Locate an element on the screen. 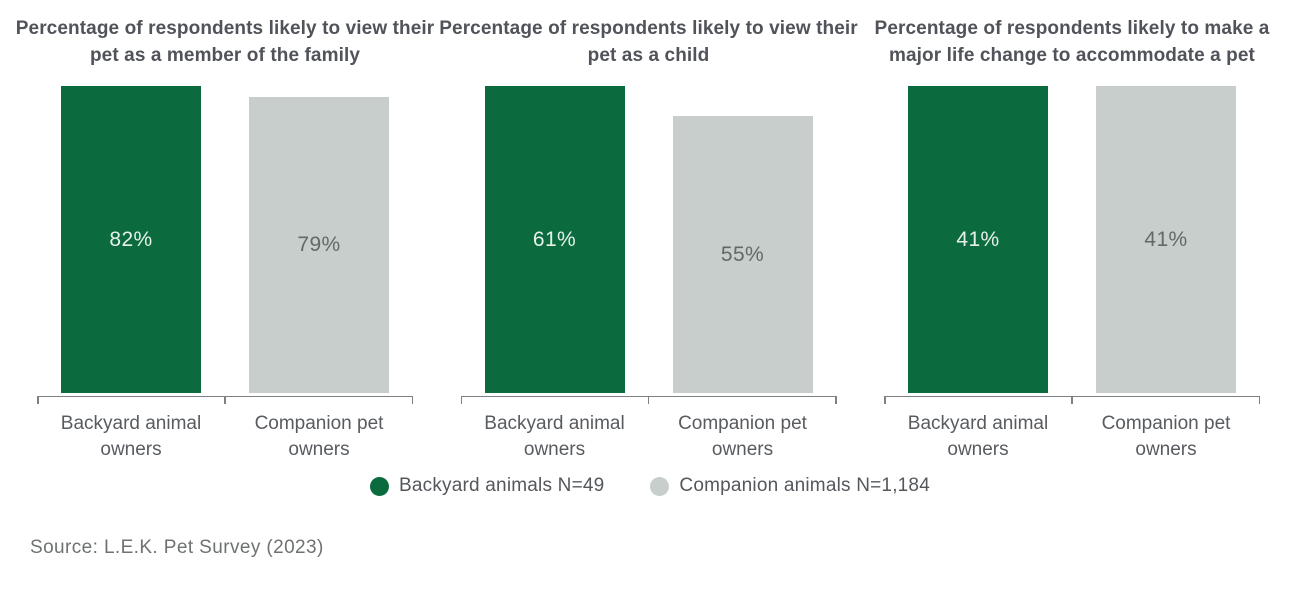 This screenshot has width=1300, height=602. bar-companion-pet-owners: 55% is located at coordinates (742, 254).